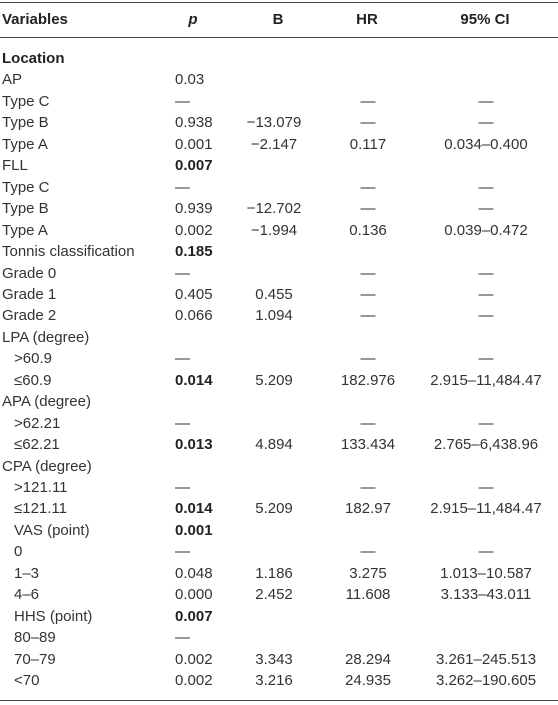 This screenshot has width=558, height=705. Describe the element at coordinates (274, 230) in the screenshot. I see `value-cell: −1.994` at that location.